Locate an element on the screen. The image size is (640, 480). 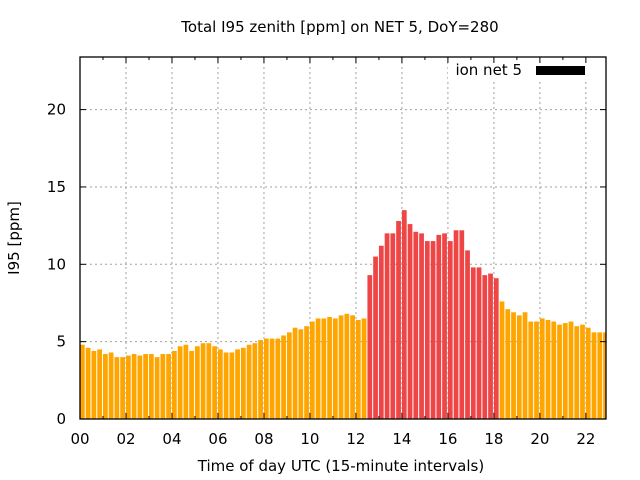
x-tick-label: 22 is located at coordinates (585, 439).